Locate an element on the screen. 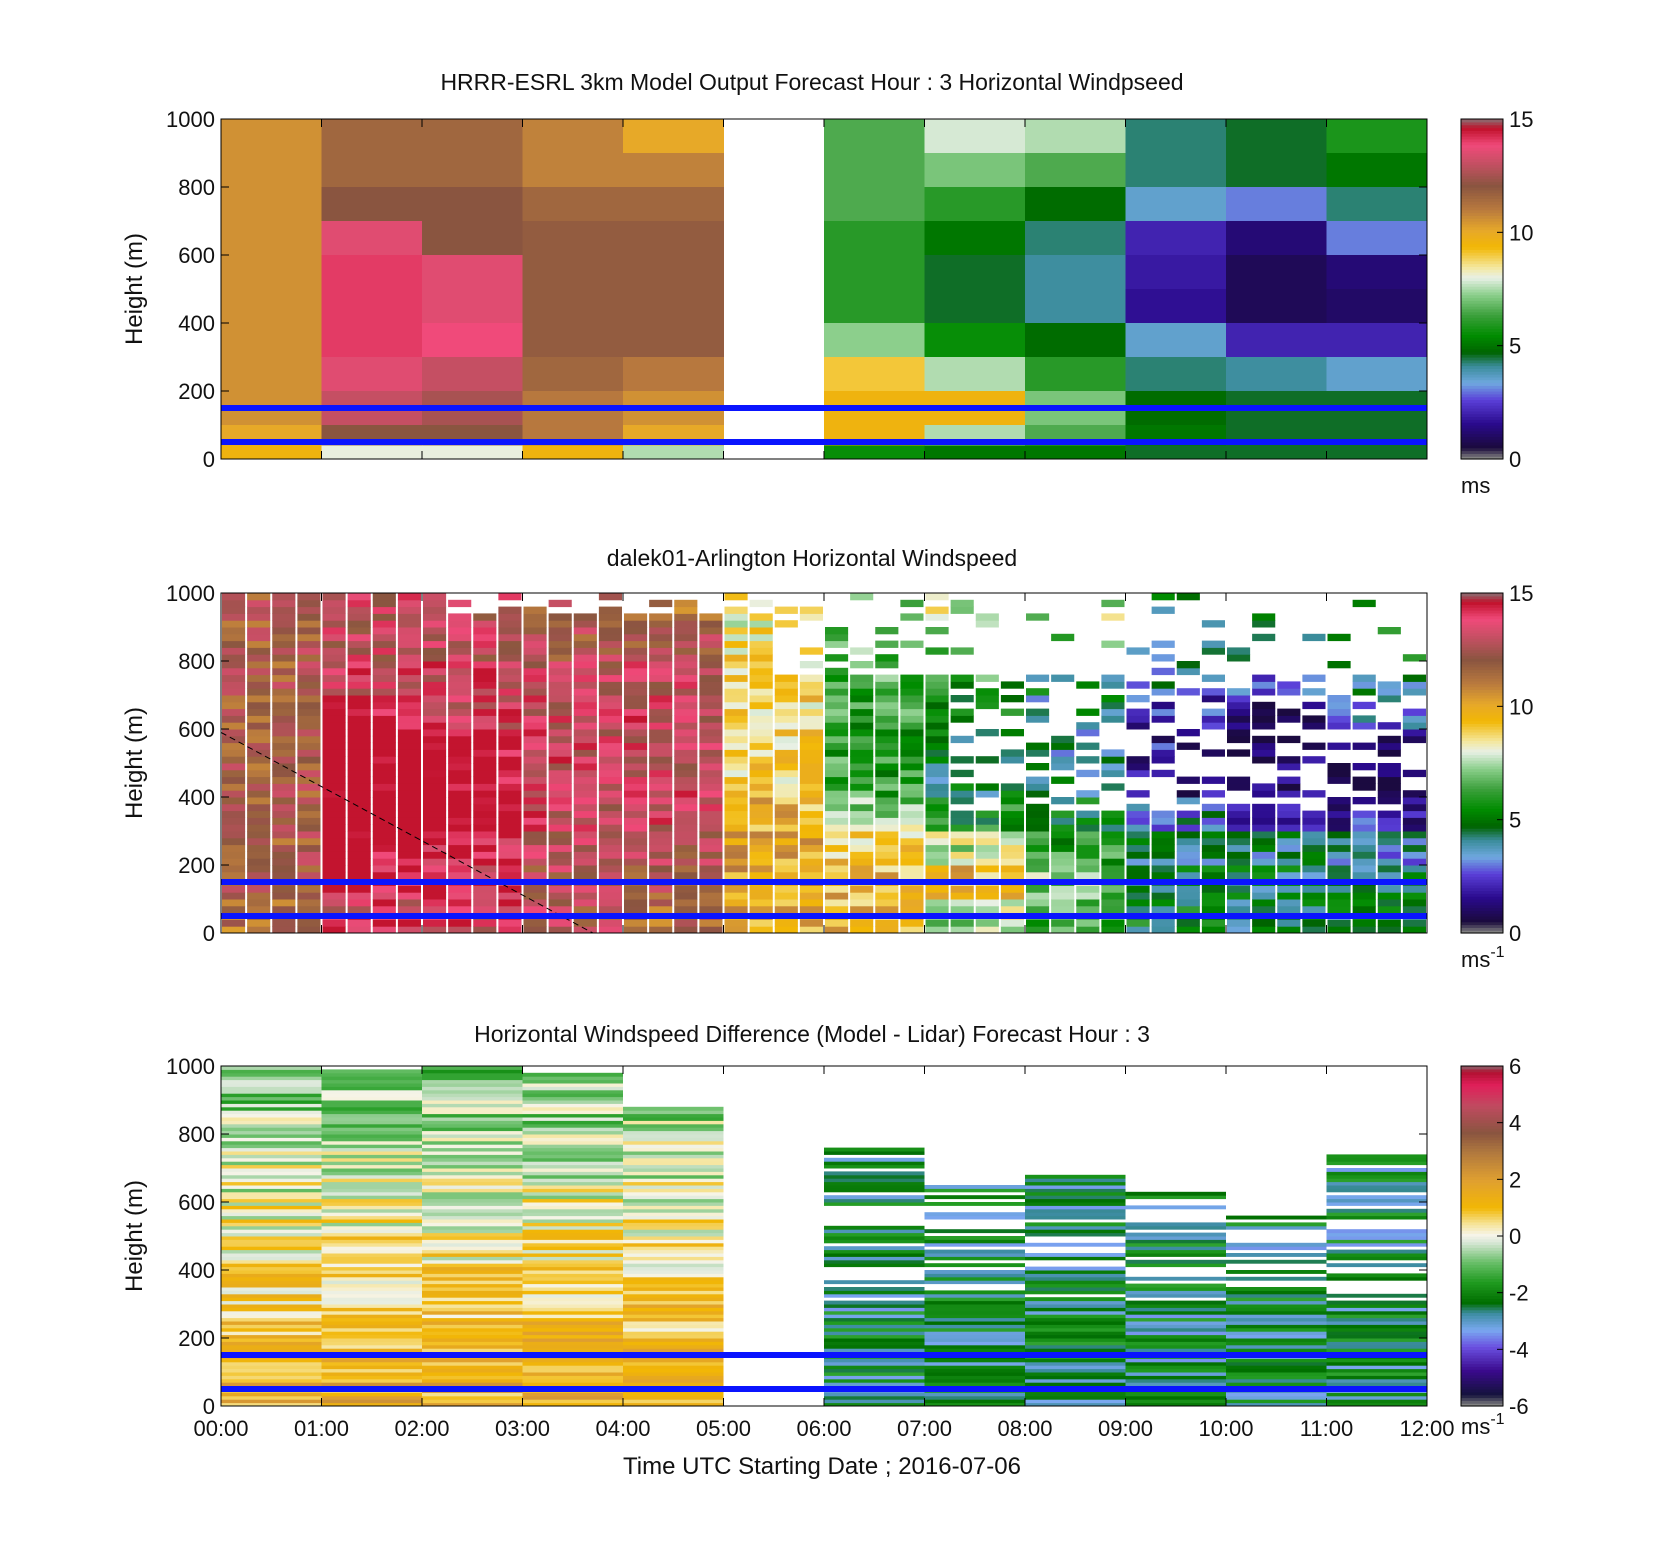 The width and height of the screenshot is (1680, 1561). y-tick-label: 400 is located at coordinates (196, 323).